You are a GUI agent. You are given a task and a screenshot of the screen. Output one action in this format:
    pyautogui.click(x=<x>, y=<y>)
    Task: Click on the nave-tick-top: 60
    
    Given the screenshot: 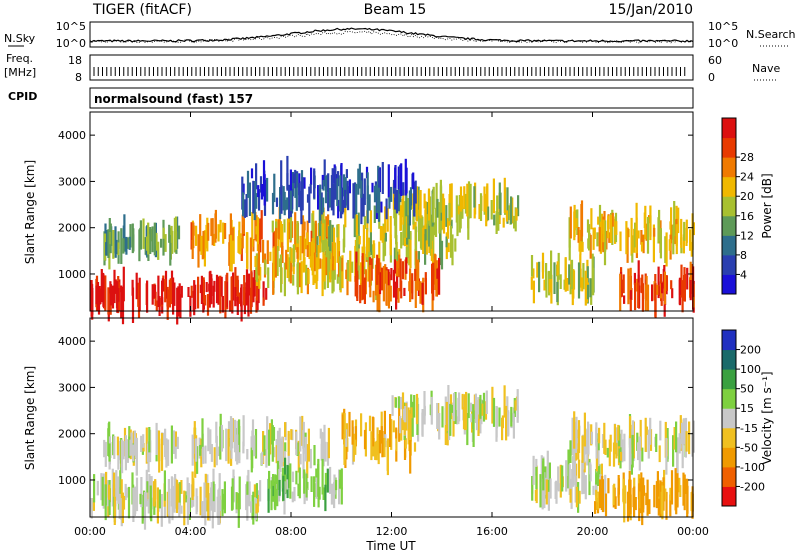 What is the action you would take?
    pyautogui.click(x=715, y=60)
    